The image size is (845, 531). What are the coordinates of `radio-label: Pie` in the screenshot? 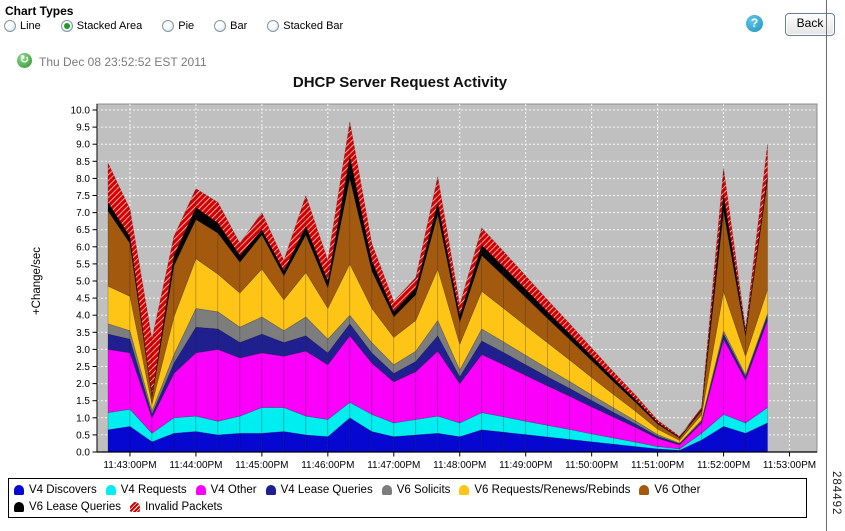 It's located at (186, 26).